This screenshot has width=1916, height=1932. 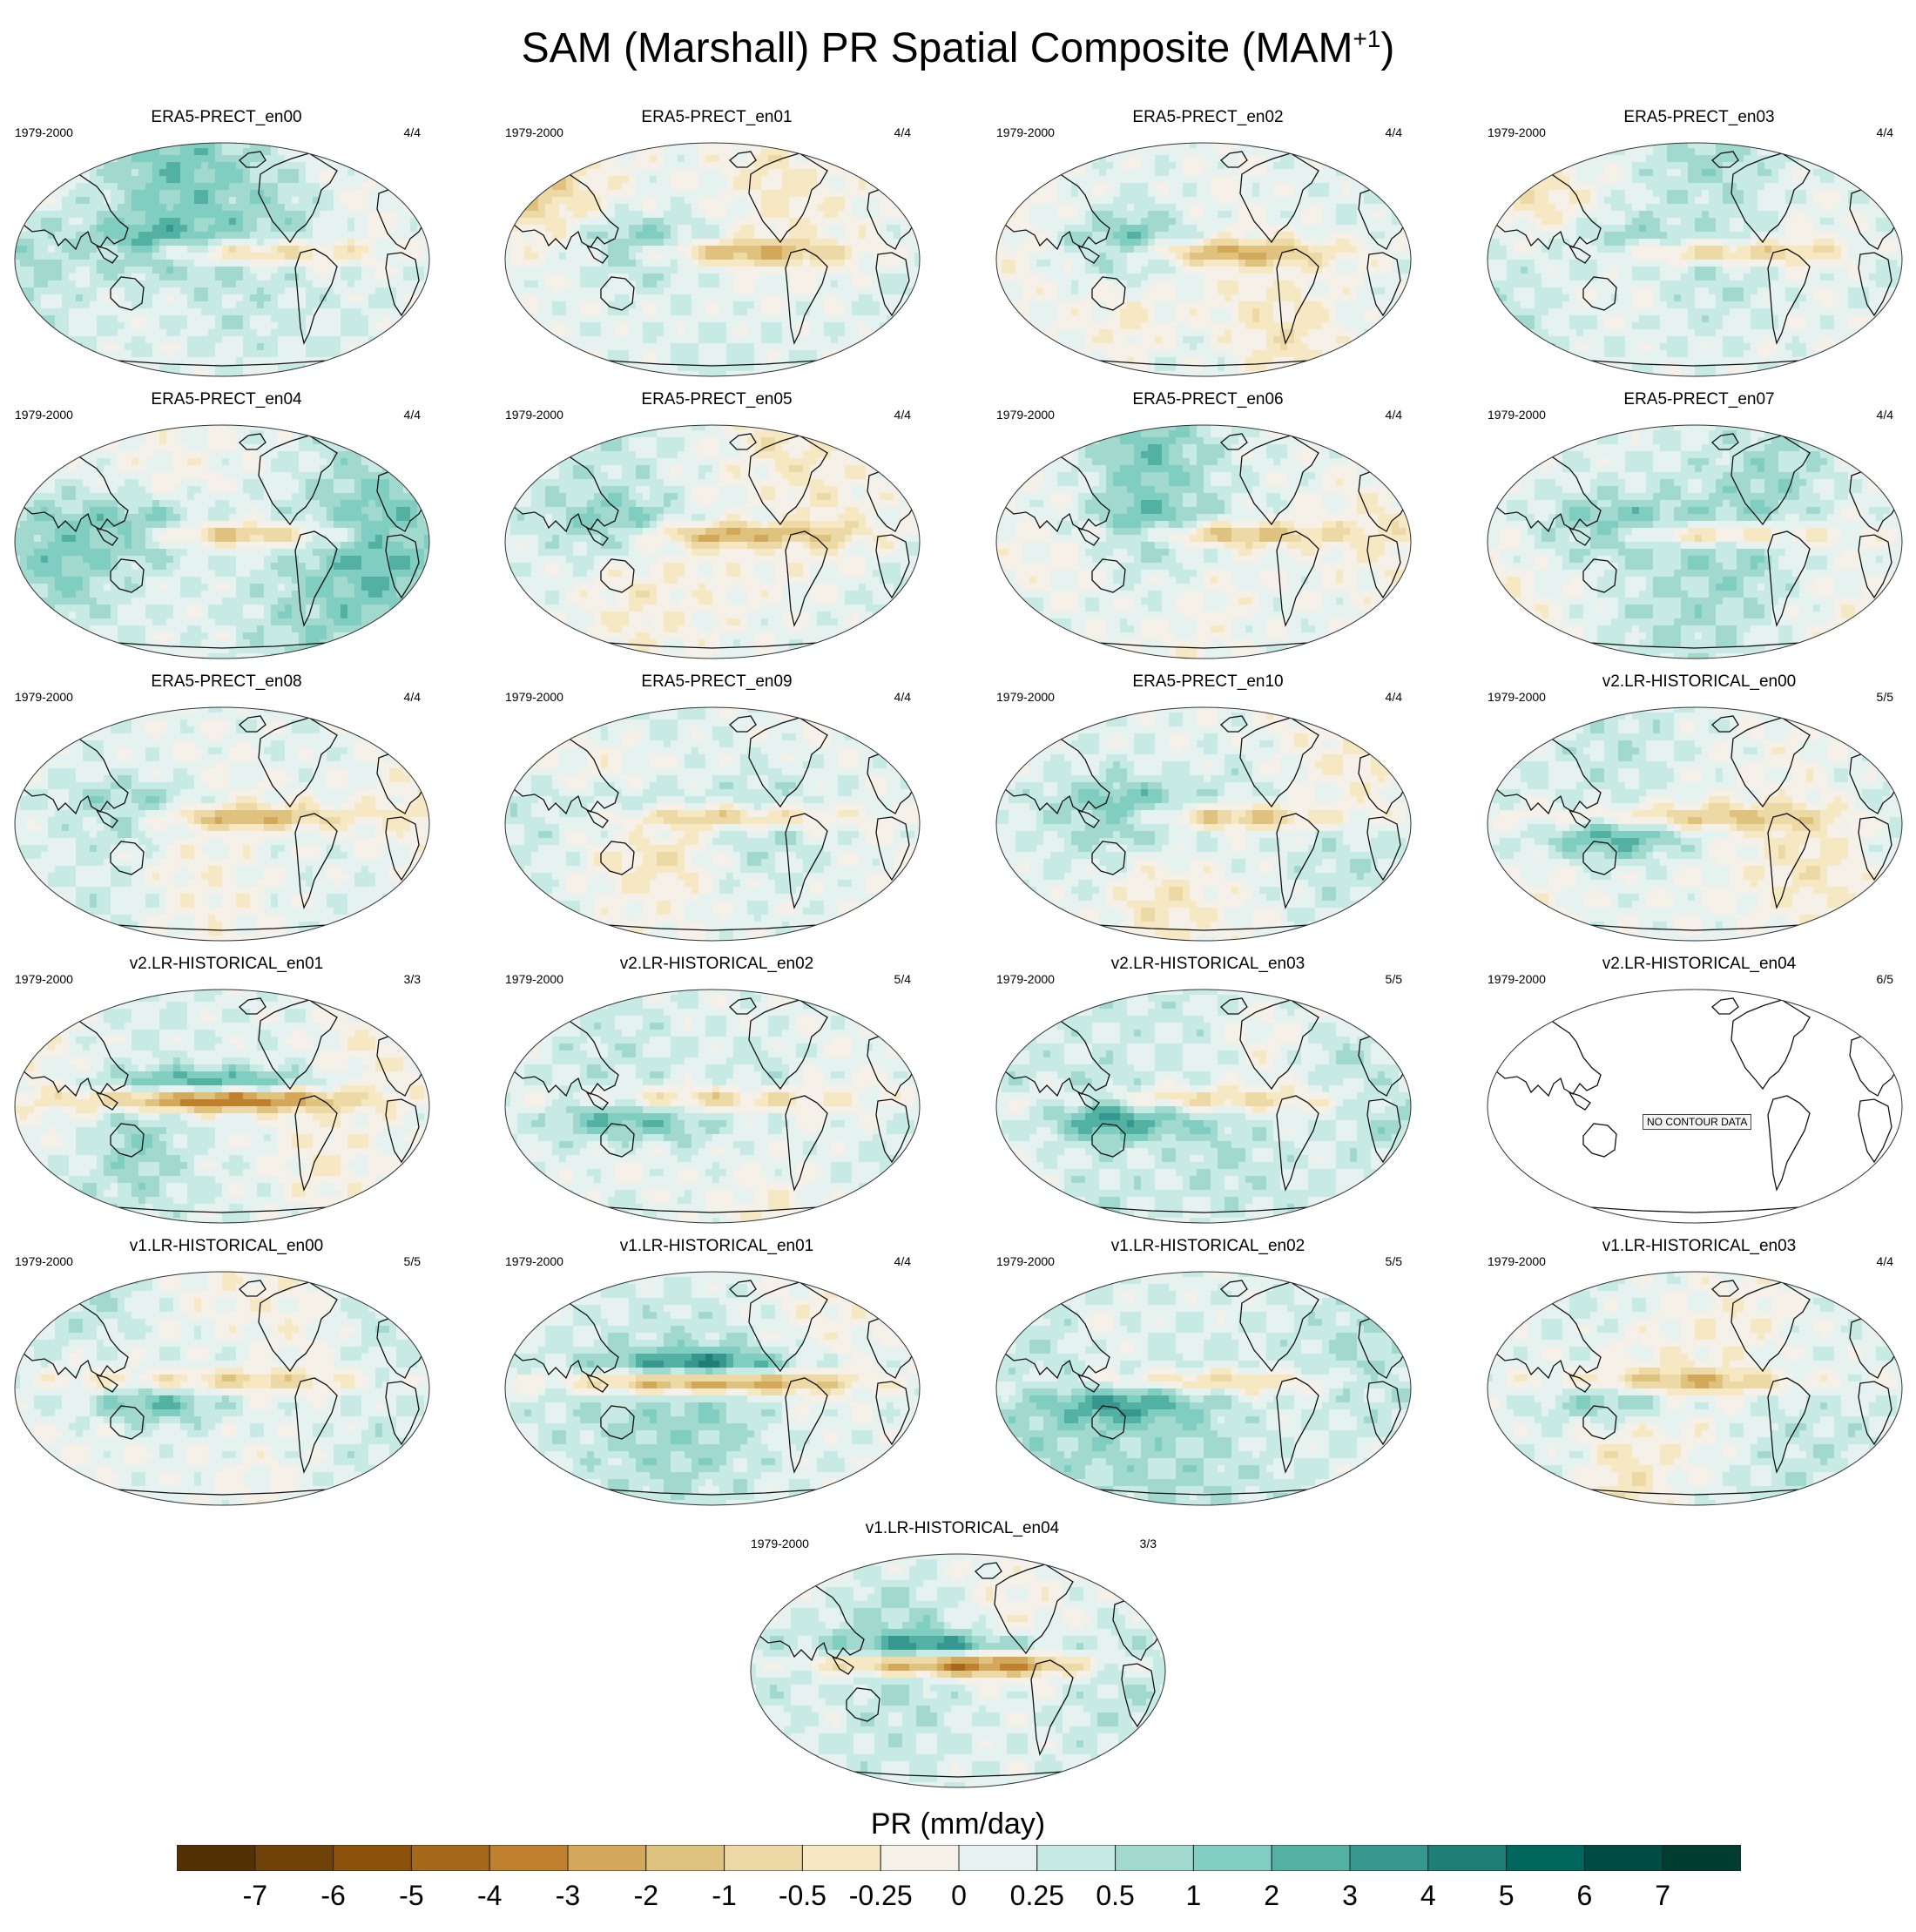 What do you see at coordinates (1697, 1122) in the screenshot?
I see `no-data-label: NO CONTOUR DATA` at bounding box center [1697, 1122].